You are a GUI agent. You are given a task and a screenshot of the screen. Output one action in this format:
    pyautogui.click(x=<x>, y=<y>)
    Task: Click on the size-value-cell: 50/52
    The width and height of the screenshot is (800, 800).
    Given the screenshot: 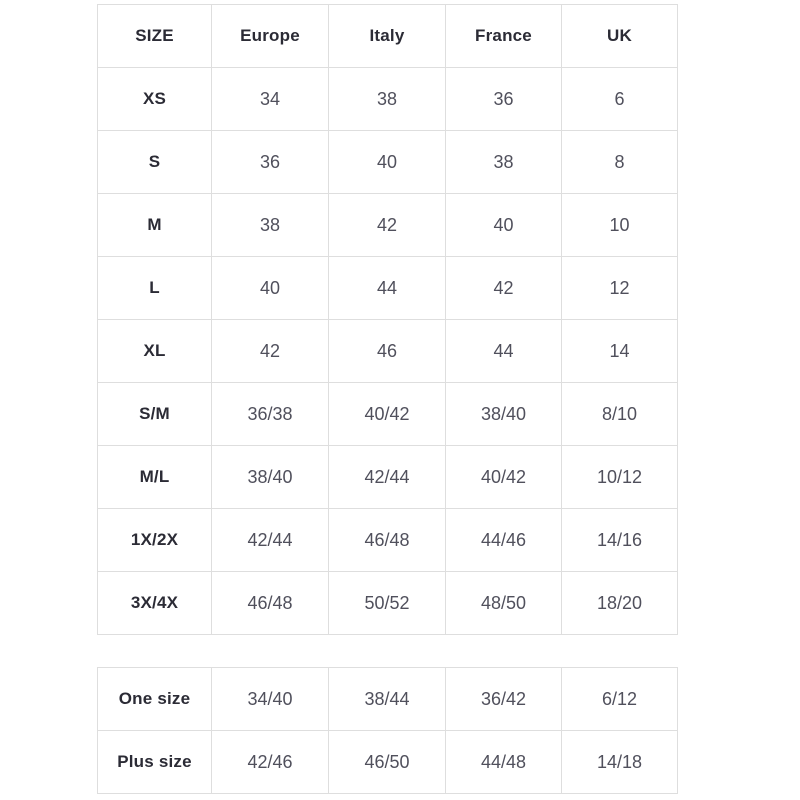 What is the action you would take?
    pyautogui.click(x=387, y=603)
    